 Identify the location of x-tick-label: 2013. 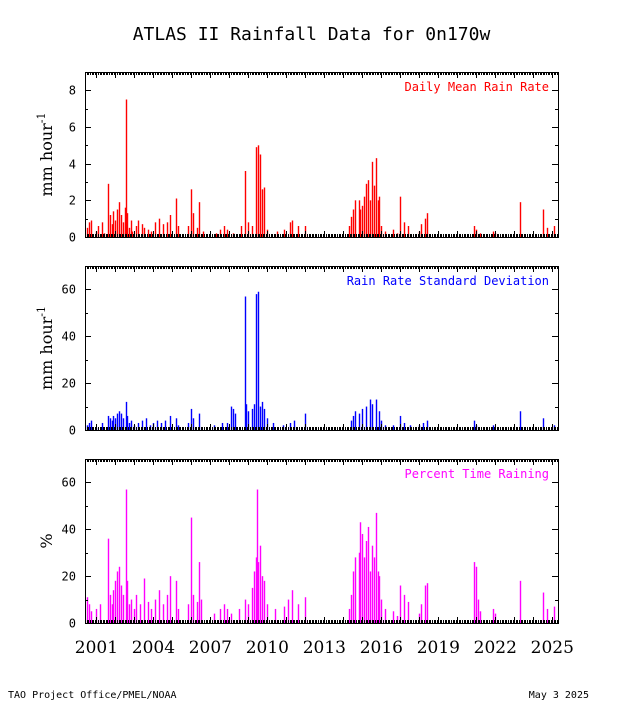
(324, 648).